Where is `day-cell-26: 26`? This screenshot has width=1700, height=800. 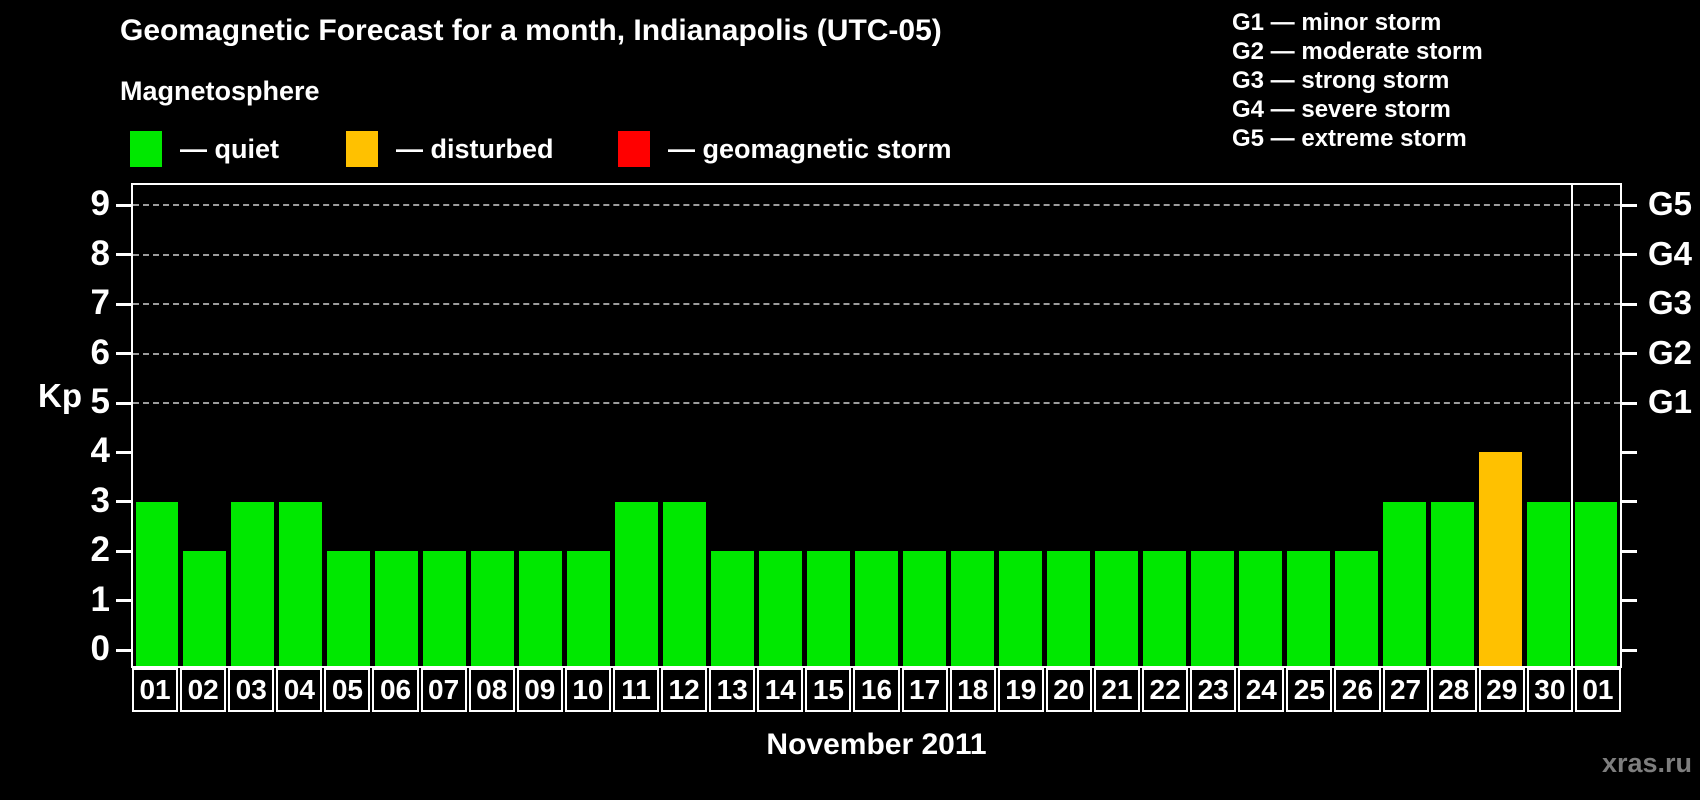 day-cell-26: 26 is located at coordinates (1357, 690).